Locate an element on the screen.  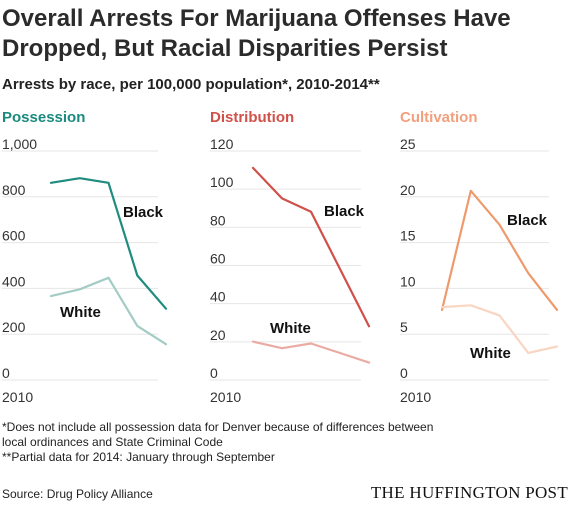
possession-y-tick-label: 600 is located at coordinates (14, 236).